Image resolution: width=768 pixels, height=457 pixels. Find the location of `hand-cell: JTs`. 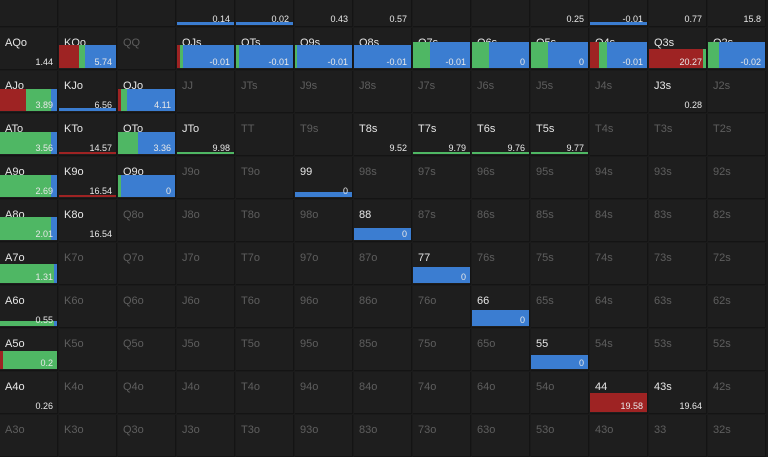

hand-cell: JTs is located at coordinates (265, 92).